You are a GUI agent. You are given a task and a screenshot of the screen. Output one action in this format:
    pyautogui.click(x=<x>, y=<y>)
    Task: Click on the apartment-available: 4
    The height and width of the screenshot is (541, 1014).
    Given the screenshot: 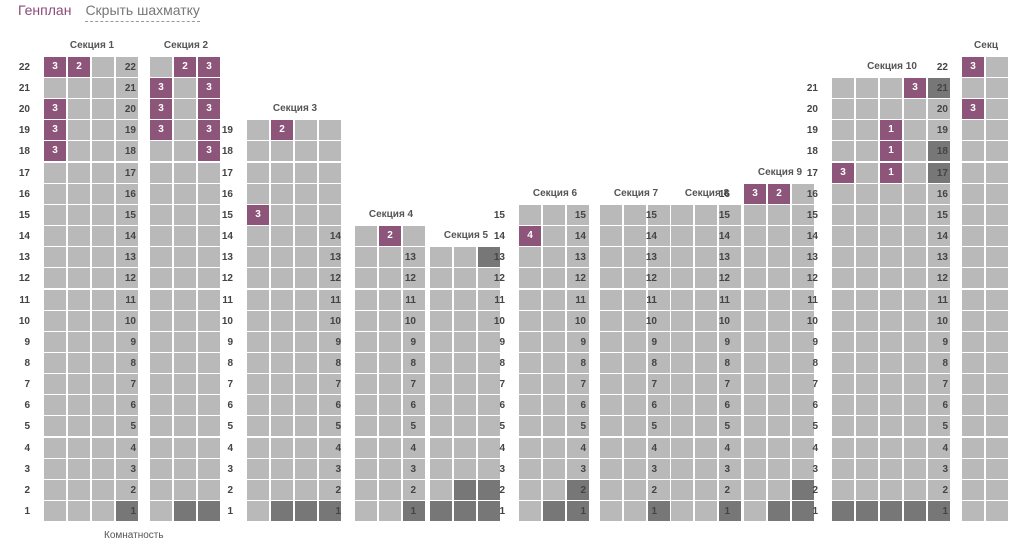 What is the action you would take?
    pyautogui.click(x=530, y=236)
    